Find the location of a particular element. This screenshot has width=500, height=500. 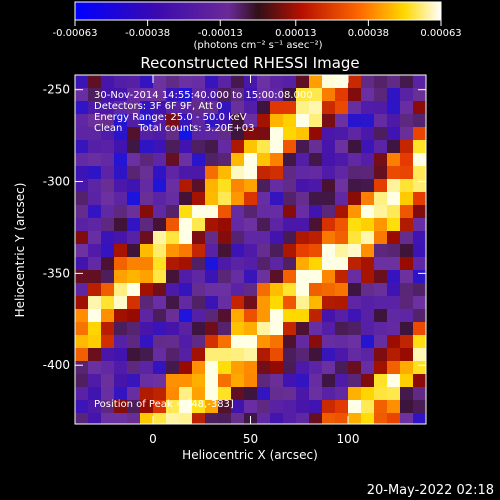

annotation-clean: Clean Total counts: 3.20E+03 is located at coordinates (174, 128).